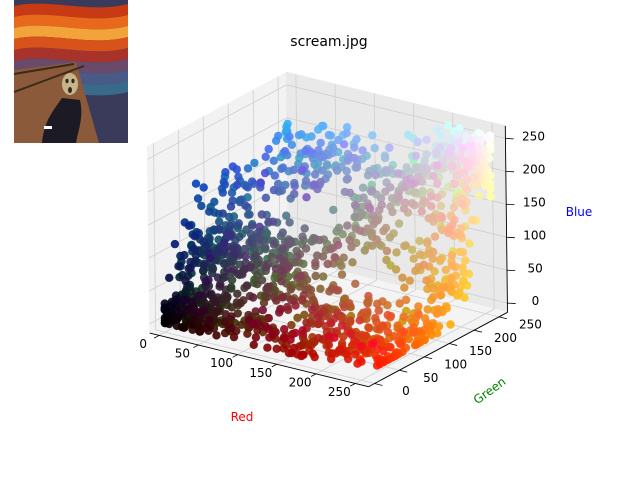 Image resolution: width=640 pixels, height=480 pixels. Describe the element at coordinates (505, 338) in the screenshot. I see `y-tick-label: 200` at that location.